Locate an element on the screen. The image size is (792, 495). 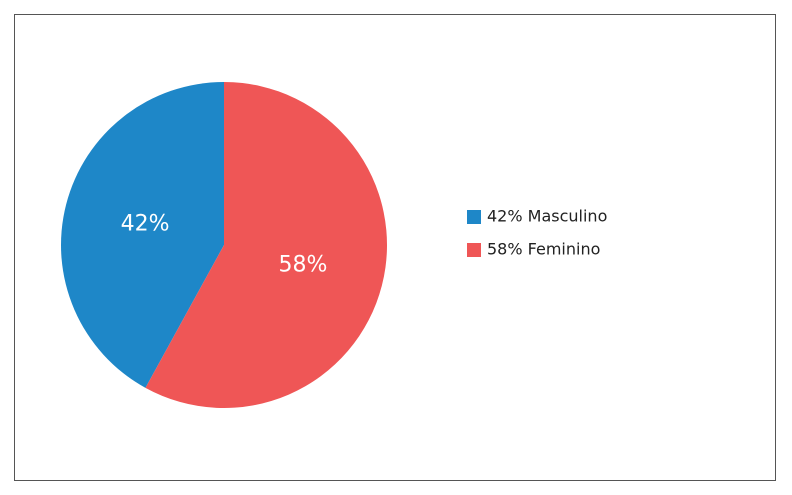
legend-label: 42% Masculino is located at coordinates (547, 216).